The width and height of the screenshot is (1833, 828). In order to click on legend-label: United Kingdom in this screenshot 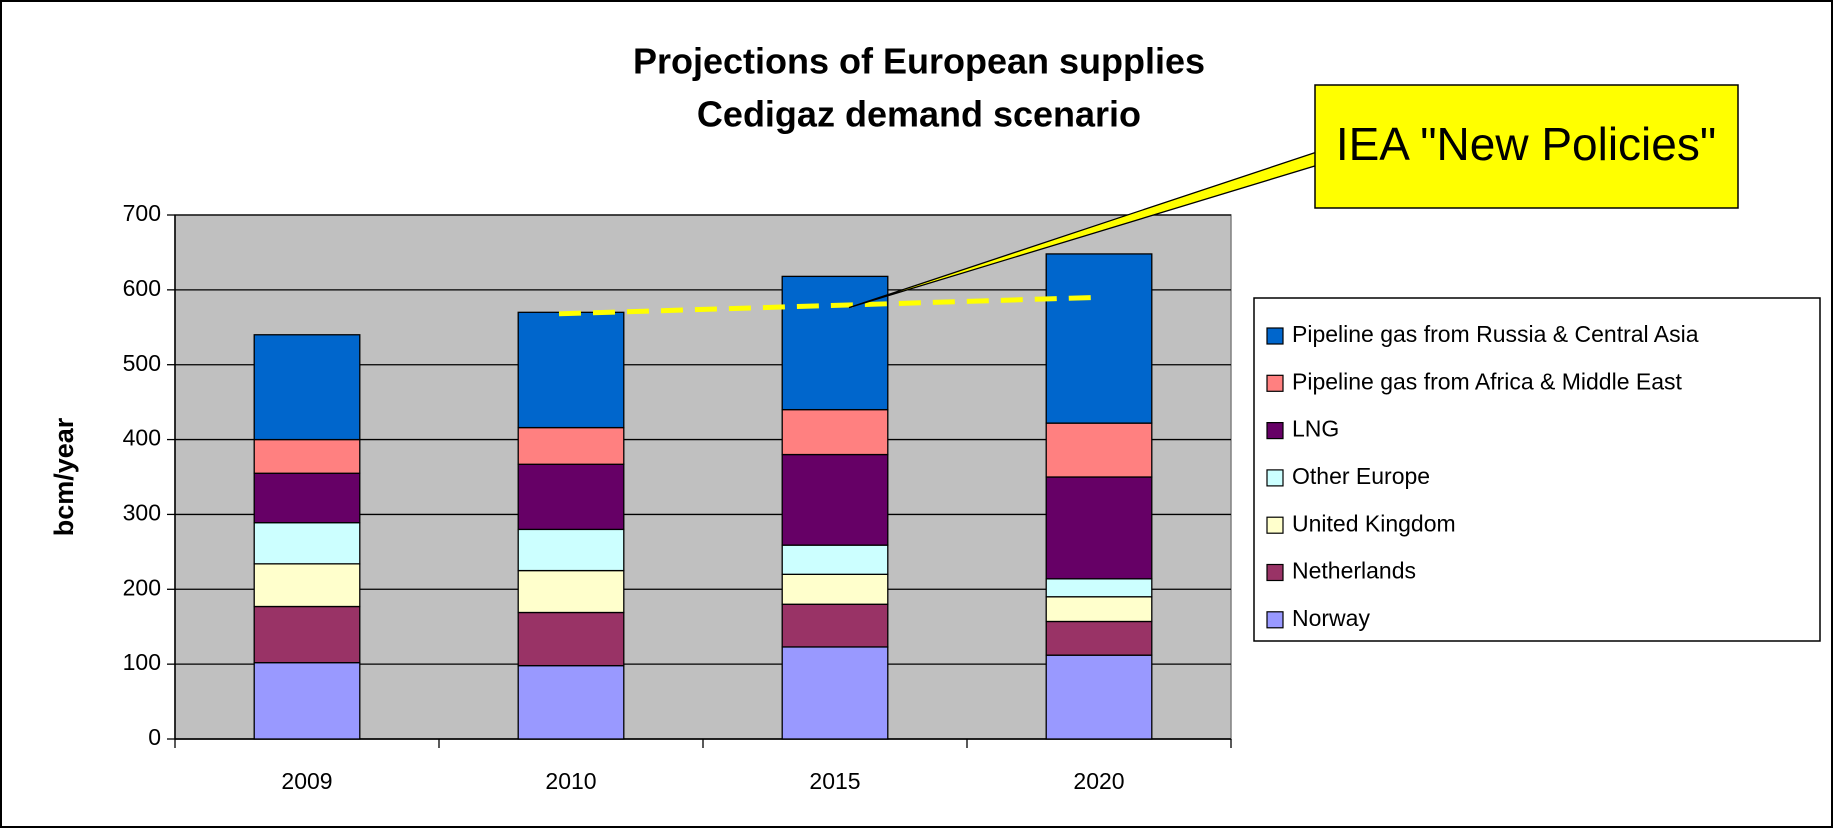, I will do `click(1374, 523)`.